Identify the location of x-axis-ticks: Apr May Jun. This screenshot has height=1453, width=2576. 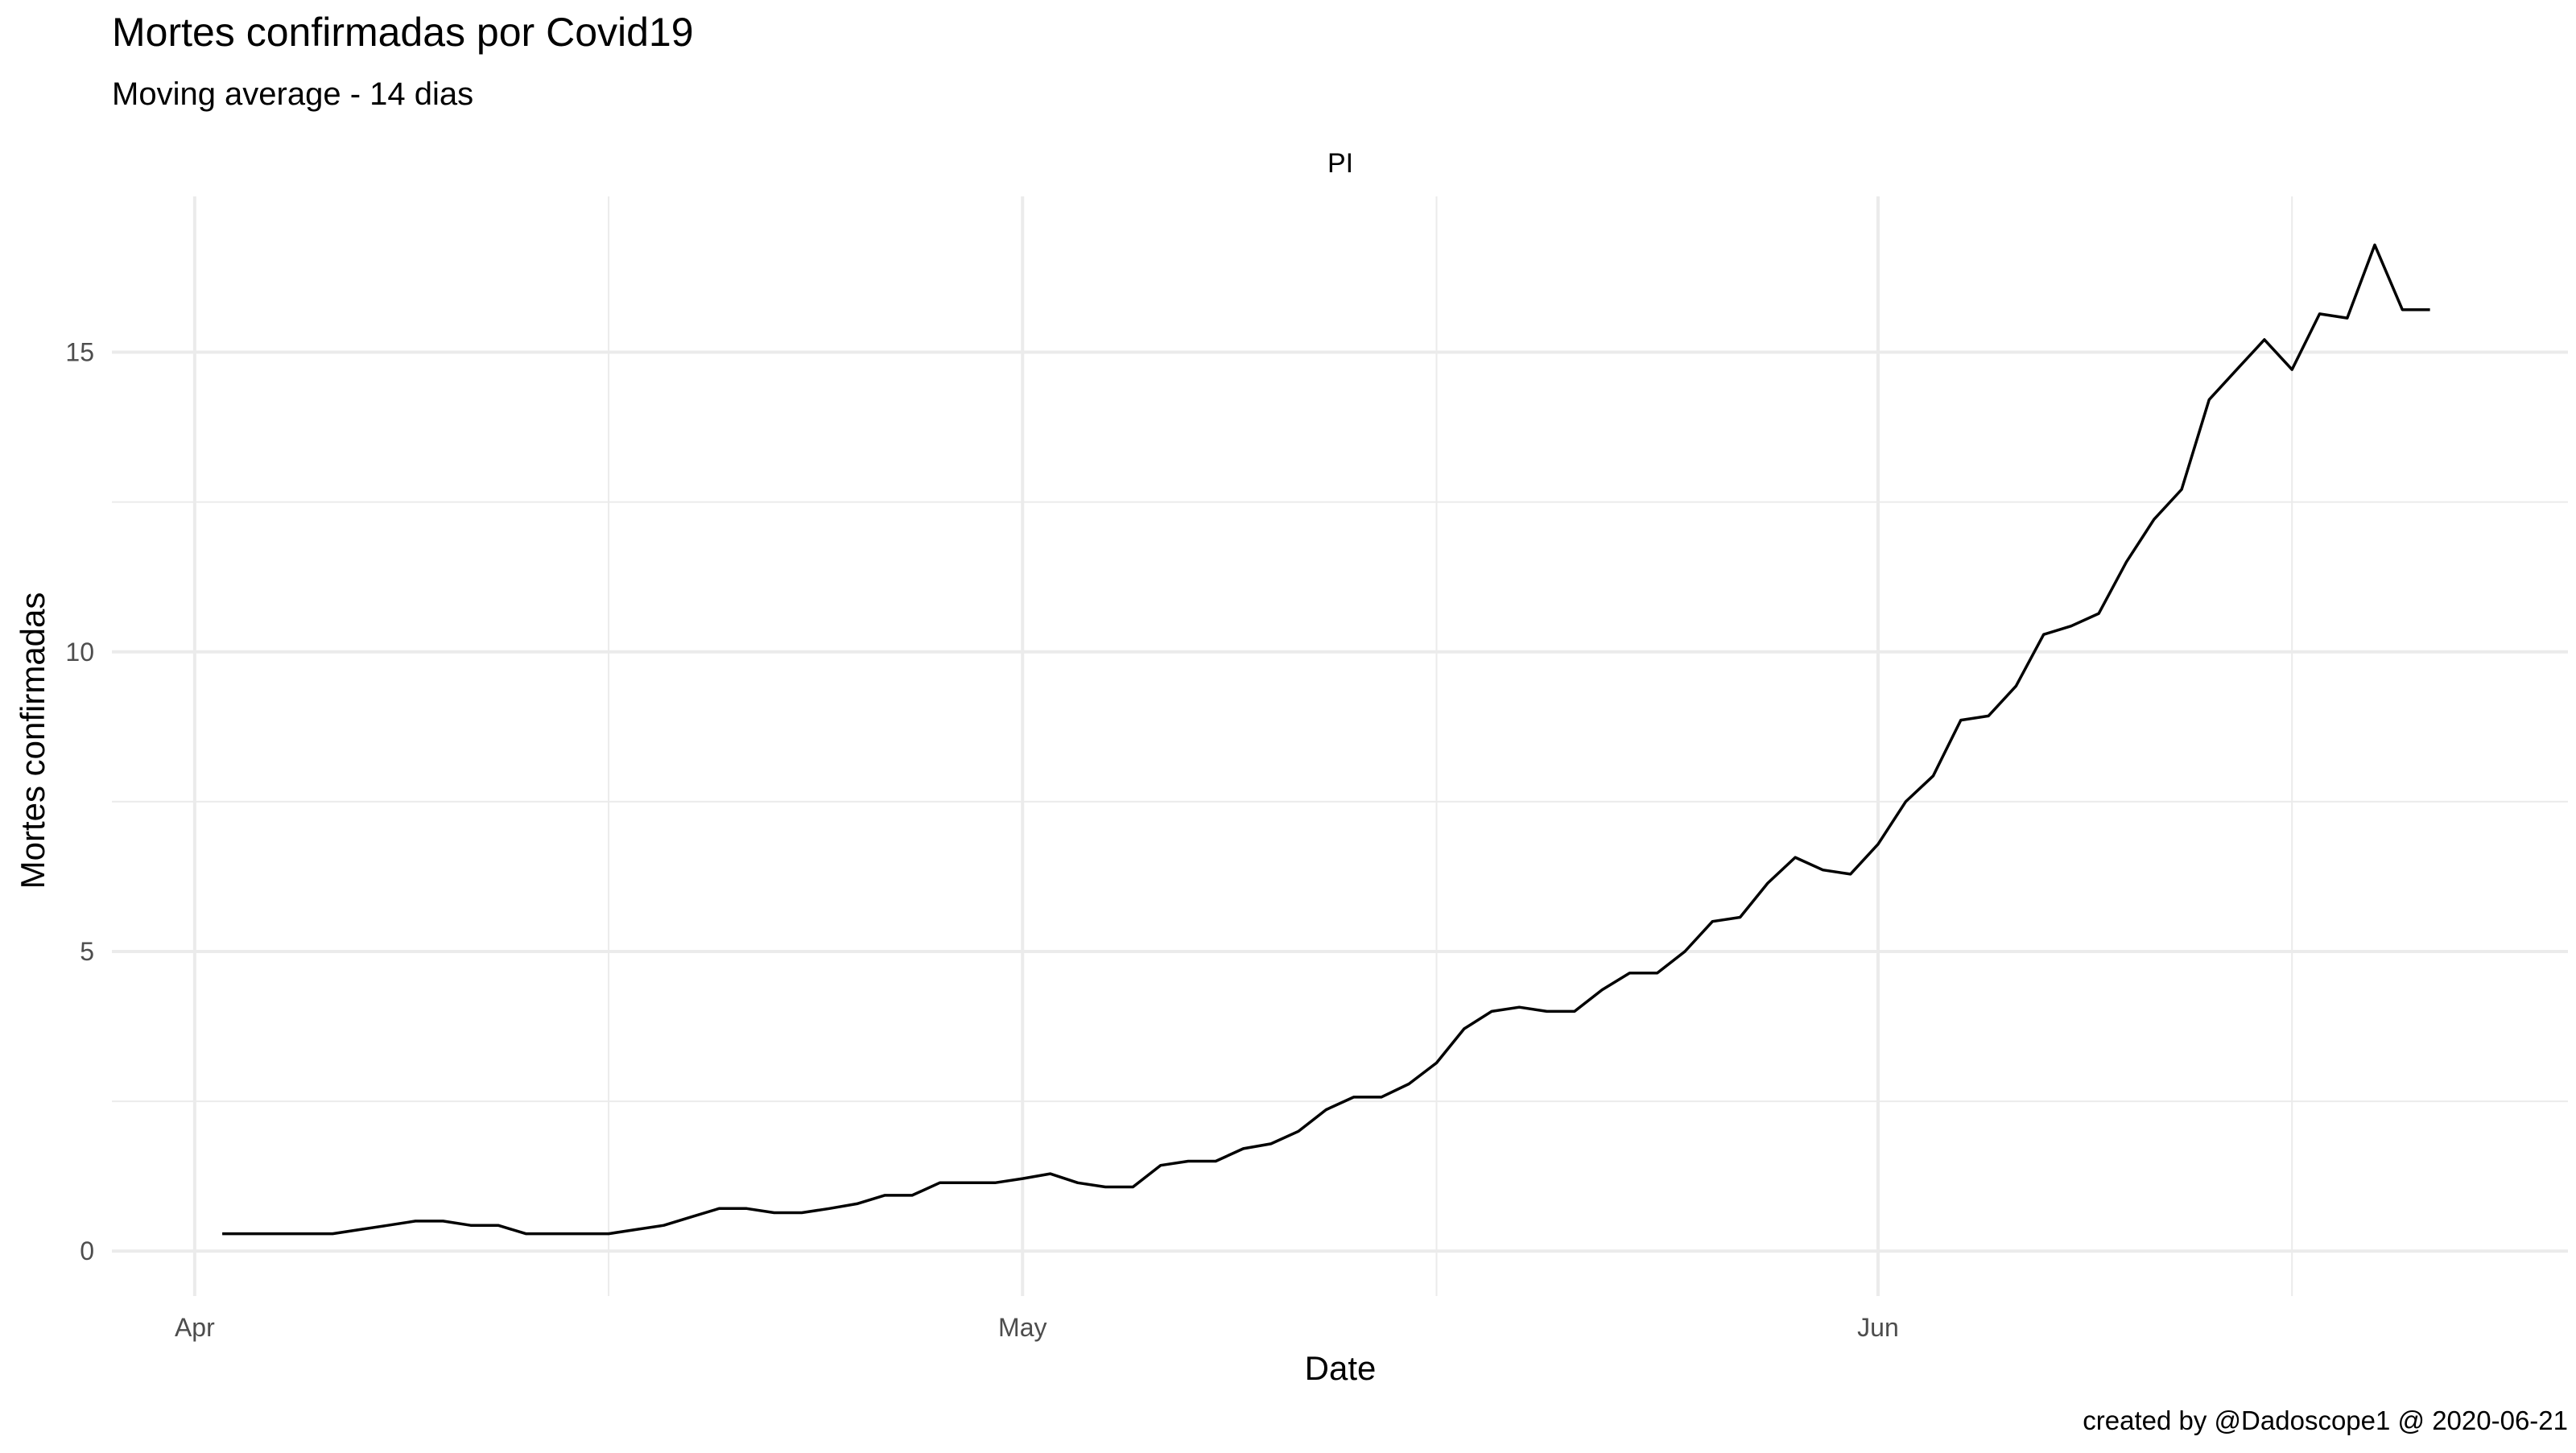
(1037, 1328).